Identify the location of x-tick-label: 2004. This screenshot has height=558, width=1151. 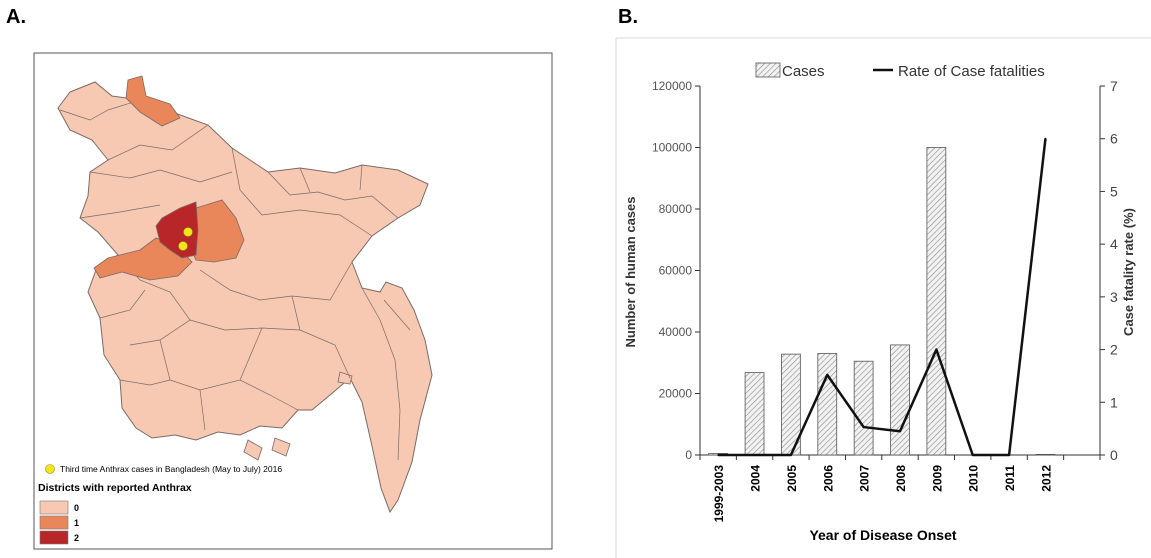
(756, 478).